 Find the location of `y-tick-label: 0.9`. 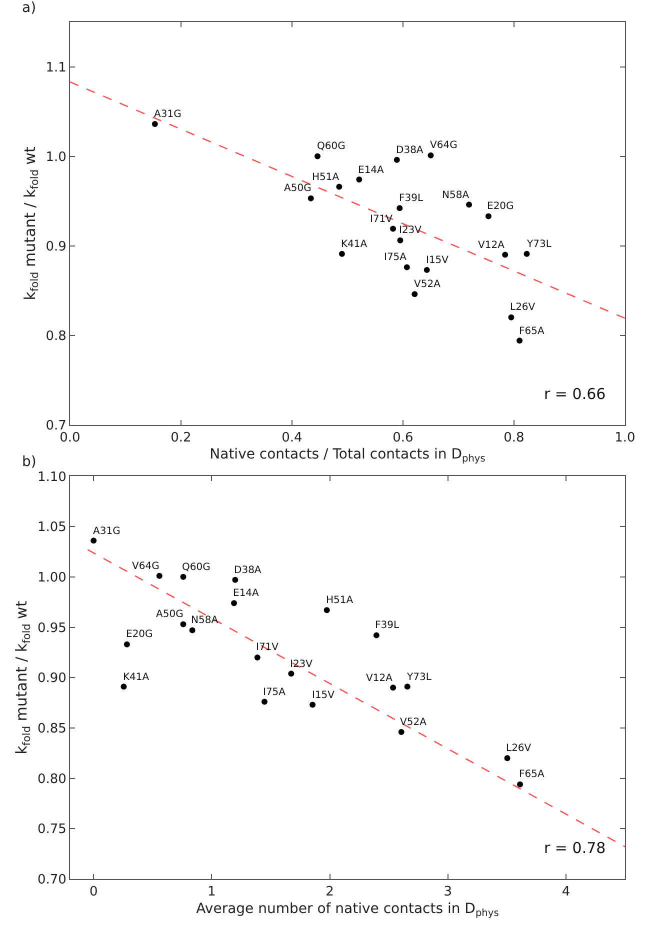

y-tick-label: 0.9 is located at coordinates (56, 246).